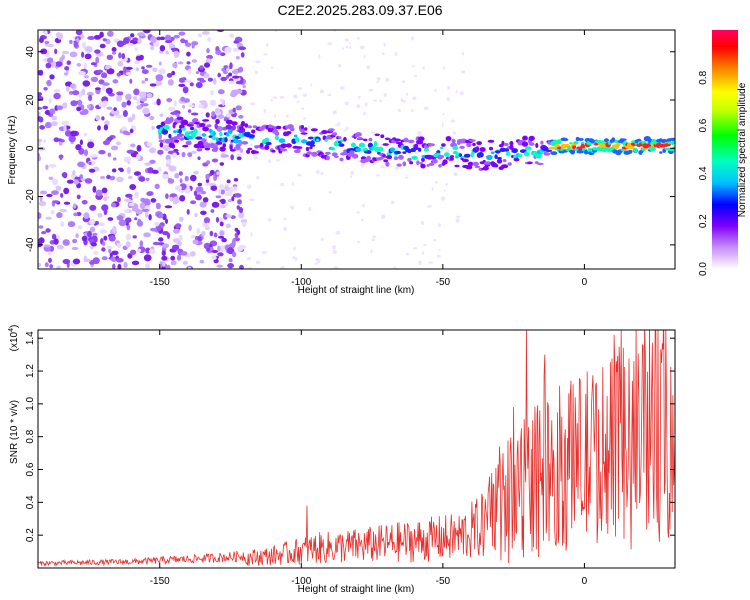 The width and height of the screenshot is (750, 600). I want to click on colorbar-gradient, so click(725, 149).